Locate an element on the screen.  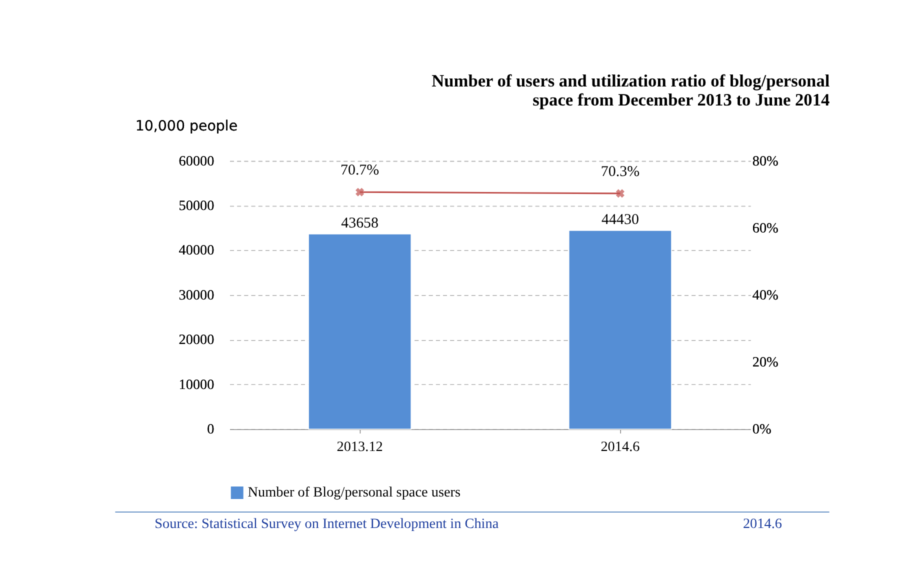
y-axis-title: 10,000 people is located at coordinates (186, 126).